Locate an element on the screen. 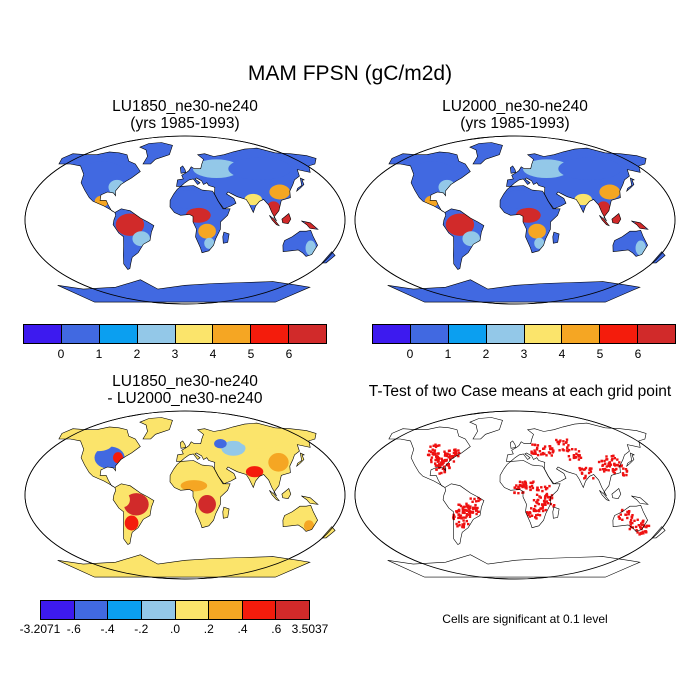 The height and width of the screenshot is (700, 700). colorbar-tick-label: .0 is located at coordinates (175, 629).